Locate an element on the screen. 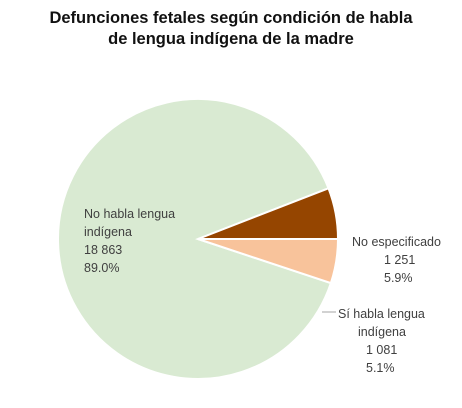 Image resolution: width=462 pixels, height=408 pixels. slice-label-si-habla: Sí habla lengua indígena 1 081 5.1% is located at coordinates (381, 341).